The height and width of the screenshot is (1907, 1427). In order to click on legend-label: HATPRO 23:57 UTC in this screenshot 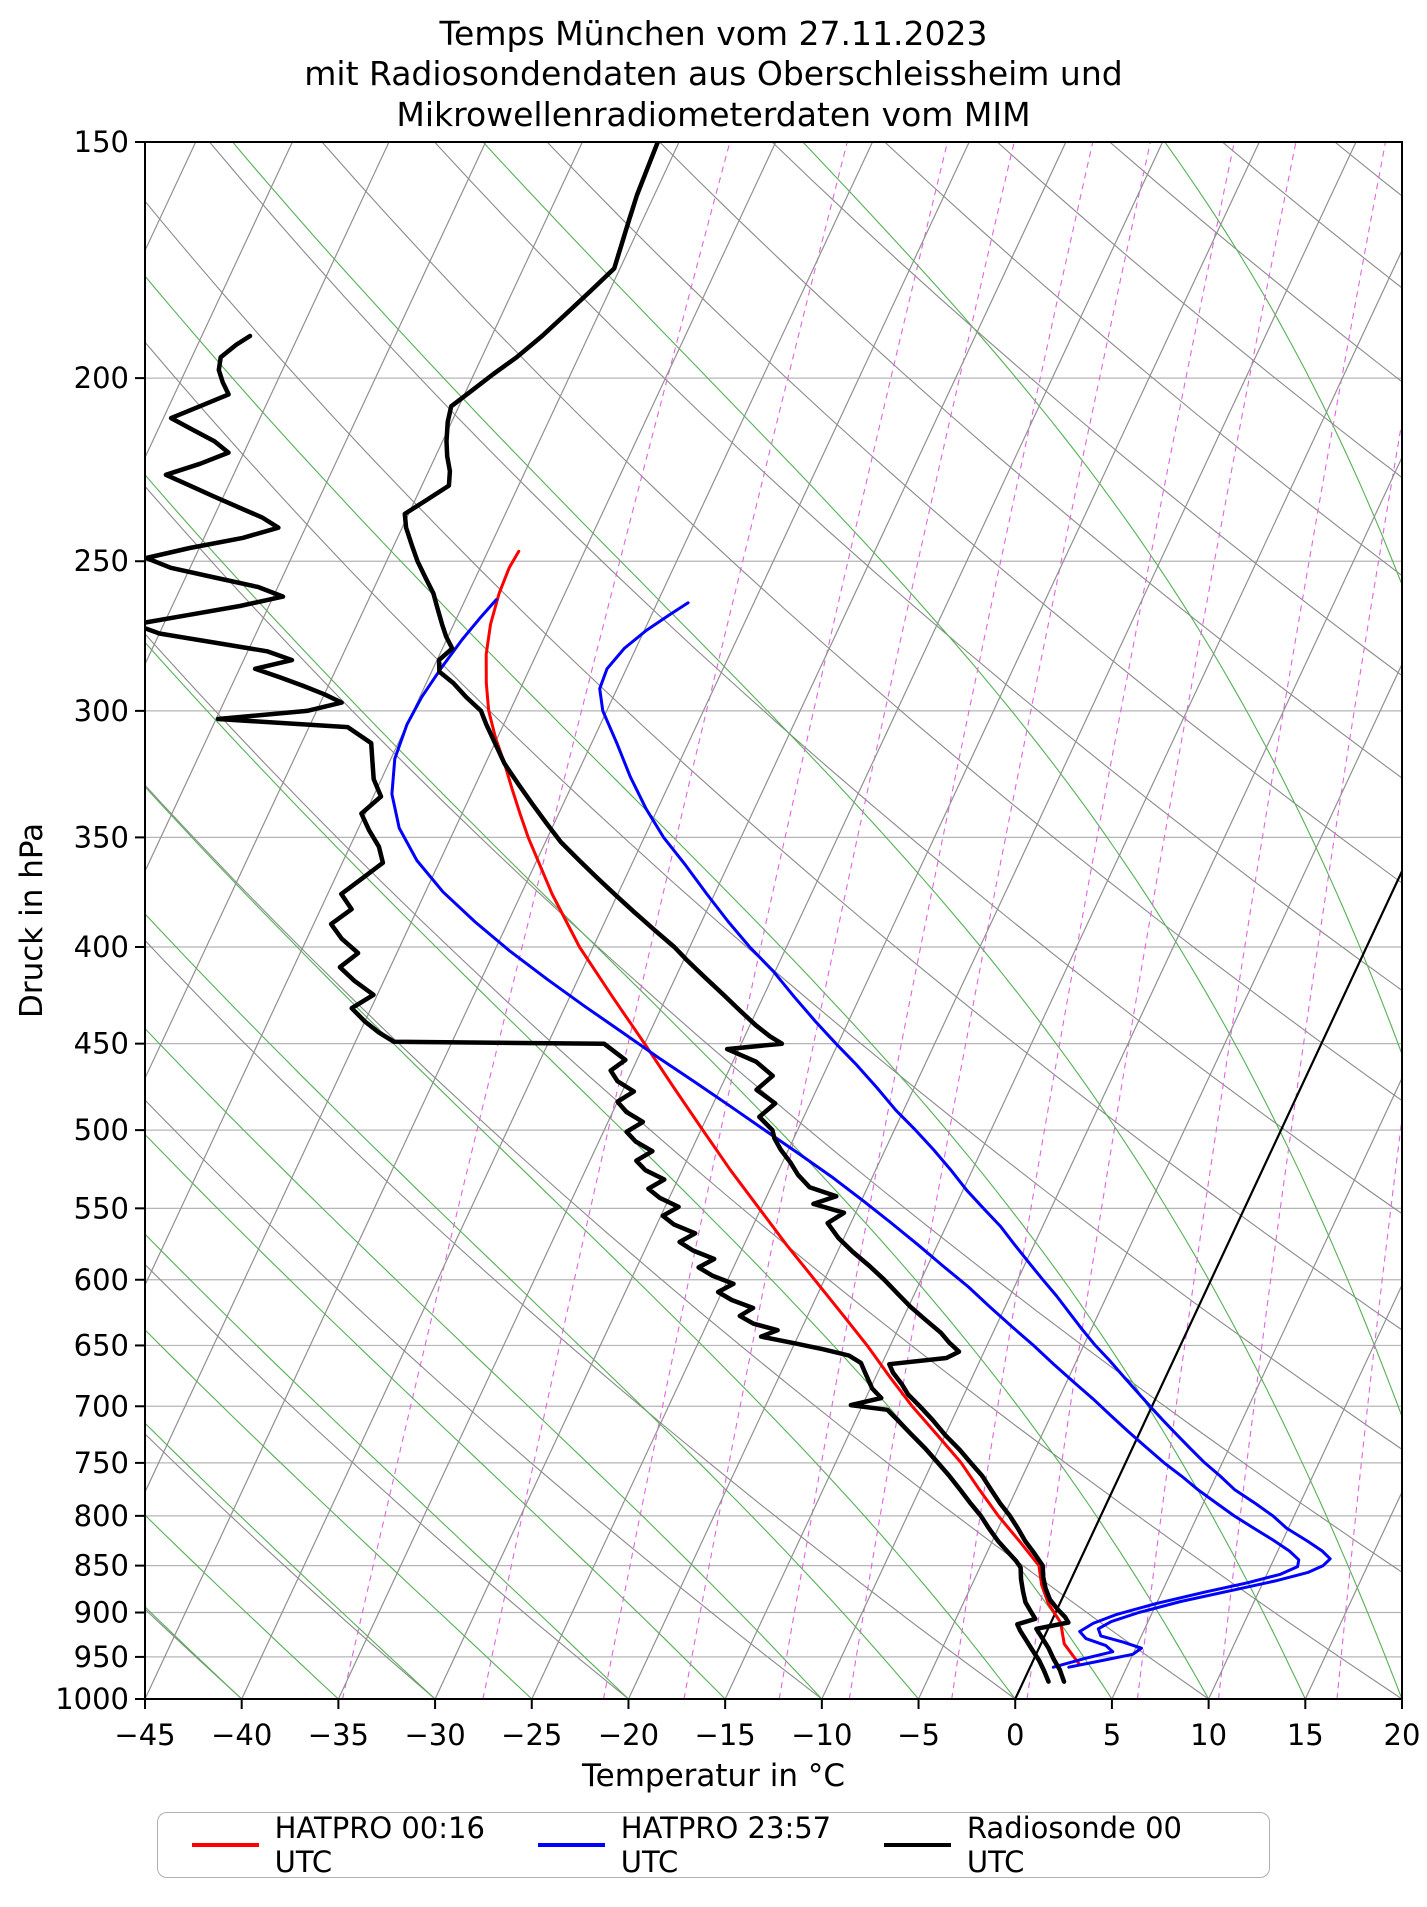, I will do `click(726, 1845)`.